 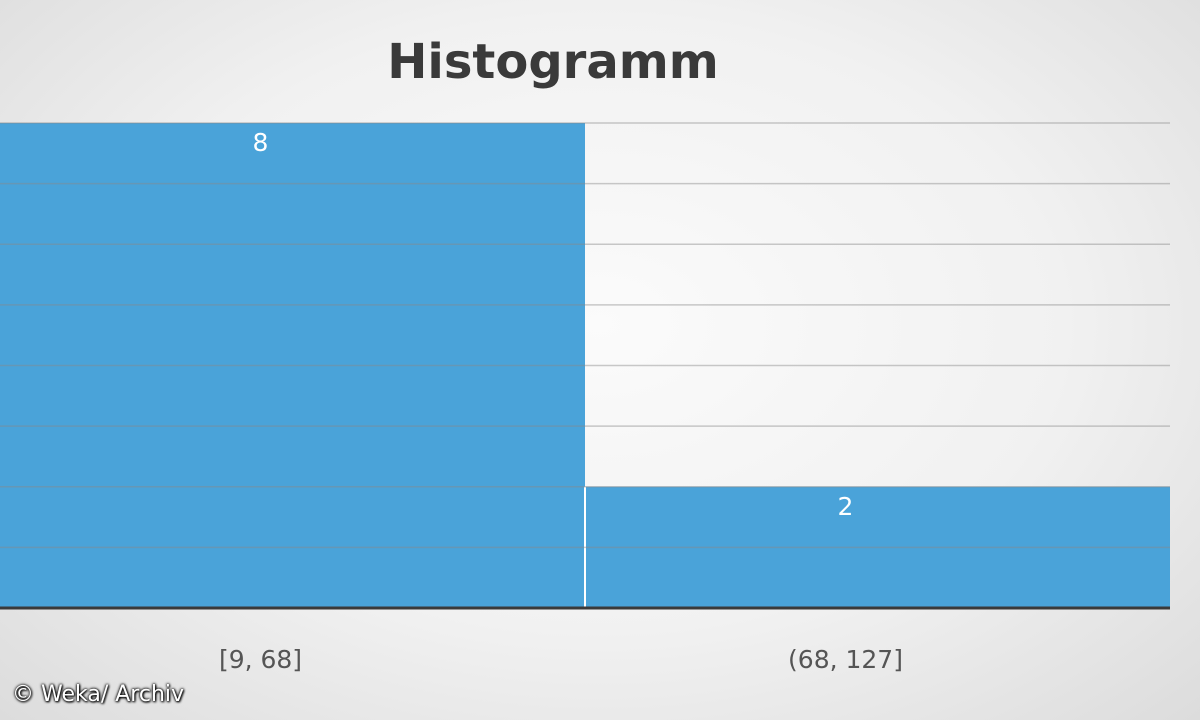 I want to click on x-tick-label-1: (68, 127], so click(x=845, y=659).